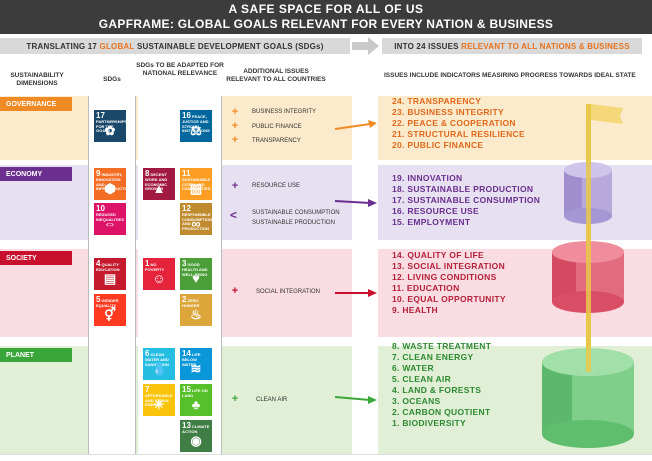 The image size is (652, 461). Describe the element at coordinates (157, 359) in the screenshot. I see `sdg-tile-title: CLEAN WATER AND SANITATION` at that location.